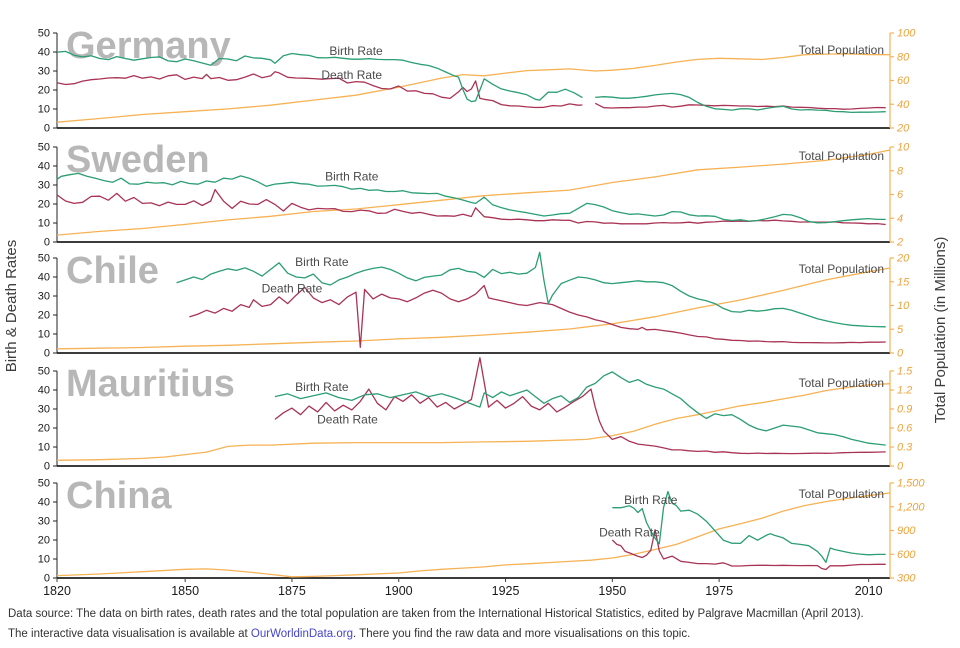 Image resolution: width=960 pixels, height=648 pixels. Describe the element at coordinates (900, 195) in the screenshot. I see `right-tick-label: 6` at that location.